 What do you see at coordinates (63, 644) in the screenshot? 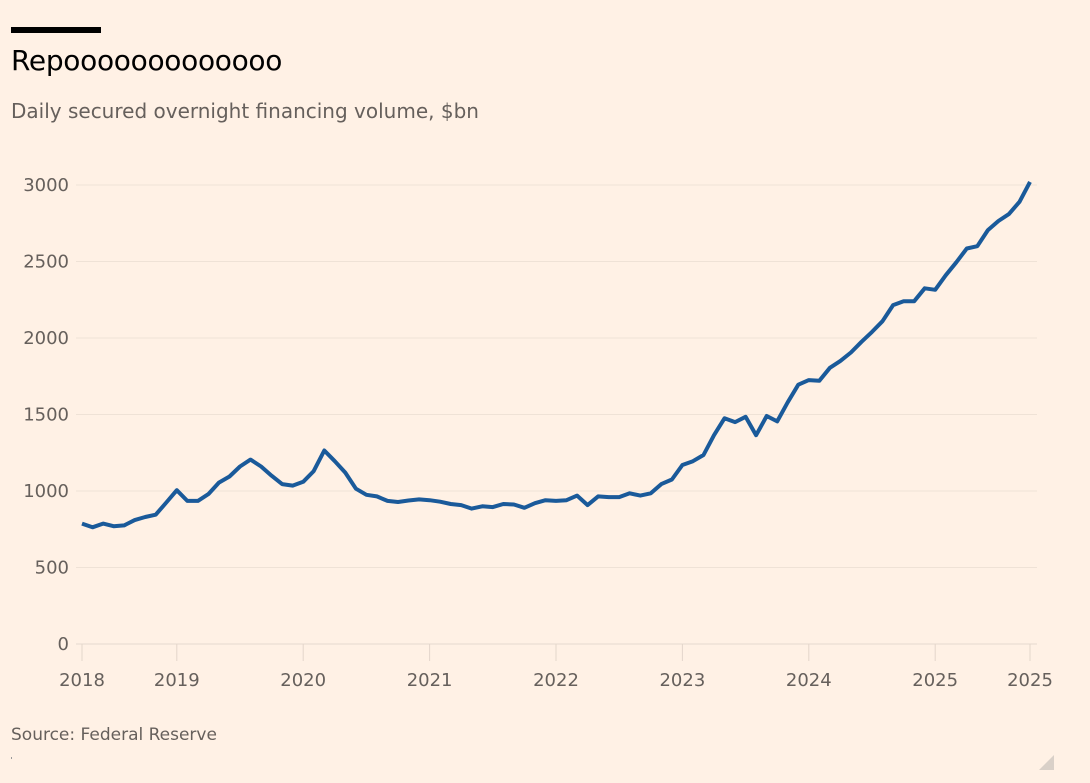
I see `y-tick-label: 0` at bounding box center [63, 644].